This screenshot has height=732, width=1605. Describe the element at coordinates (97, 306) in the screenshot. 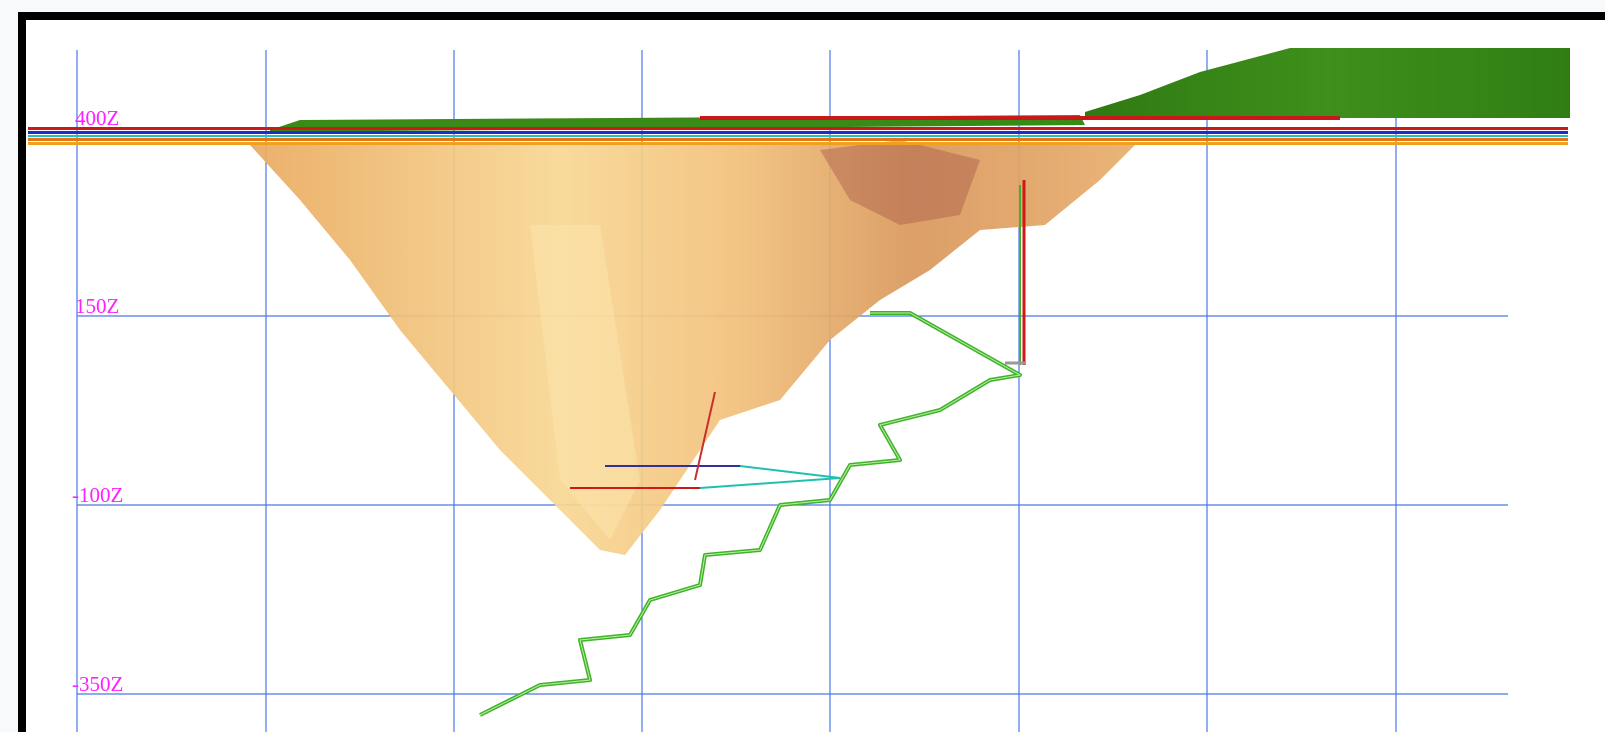

I see `level-label: 150Z` at that location.